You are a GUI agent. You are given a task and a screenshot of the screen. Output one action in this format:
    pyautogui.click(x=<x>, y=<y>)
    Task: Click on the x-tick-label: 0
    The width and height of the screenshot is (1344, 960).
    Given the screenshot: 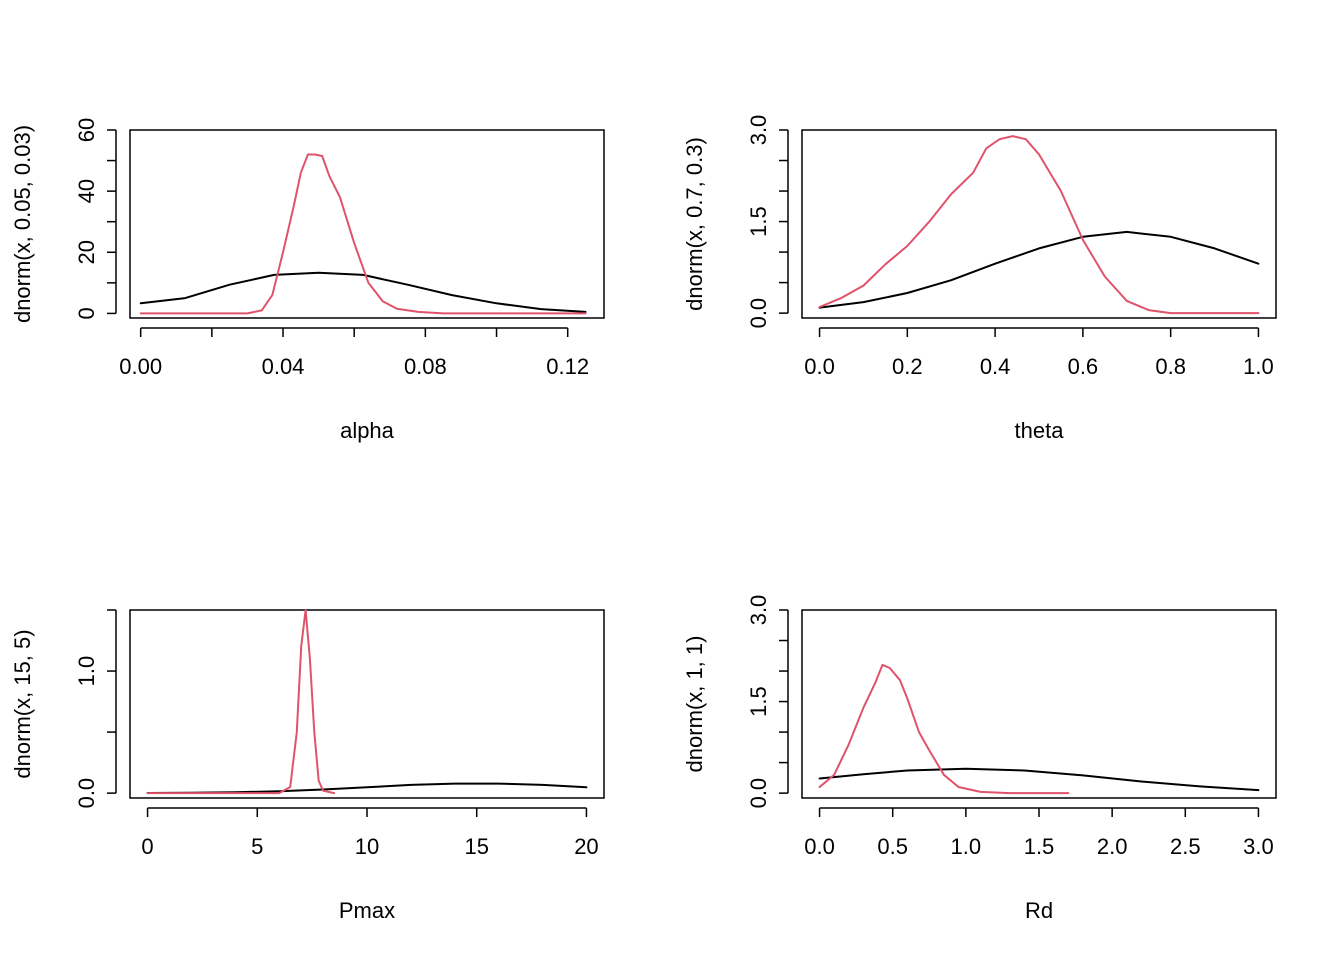 What is the action you would take?
    pyautogui.click(x=147, y=846)
    